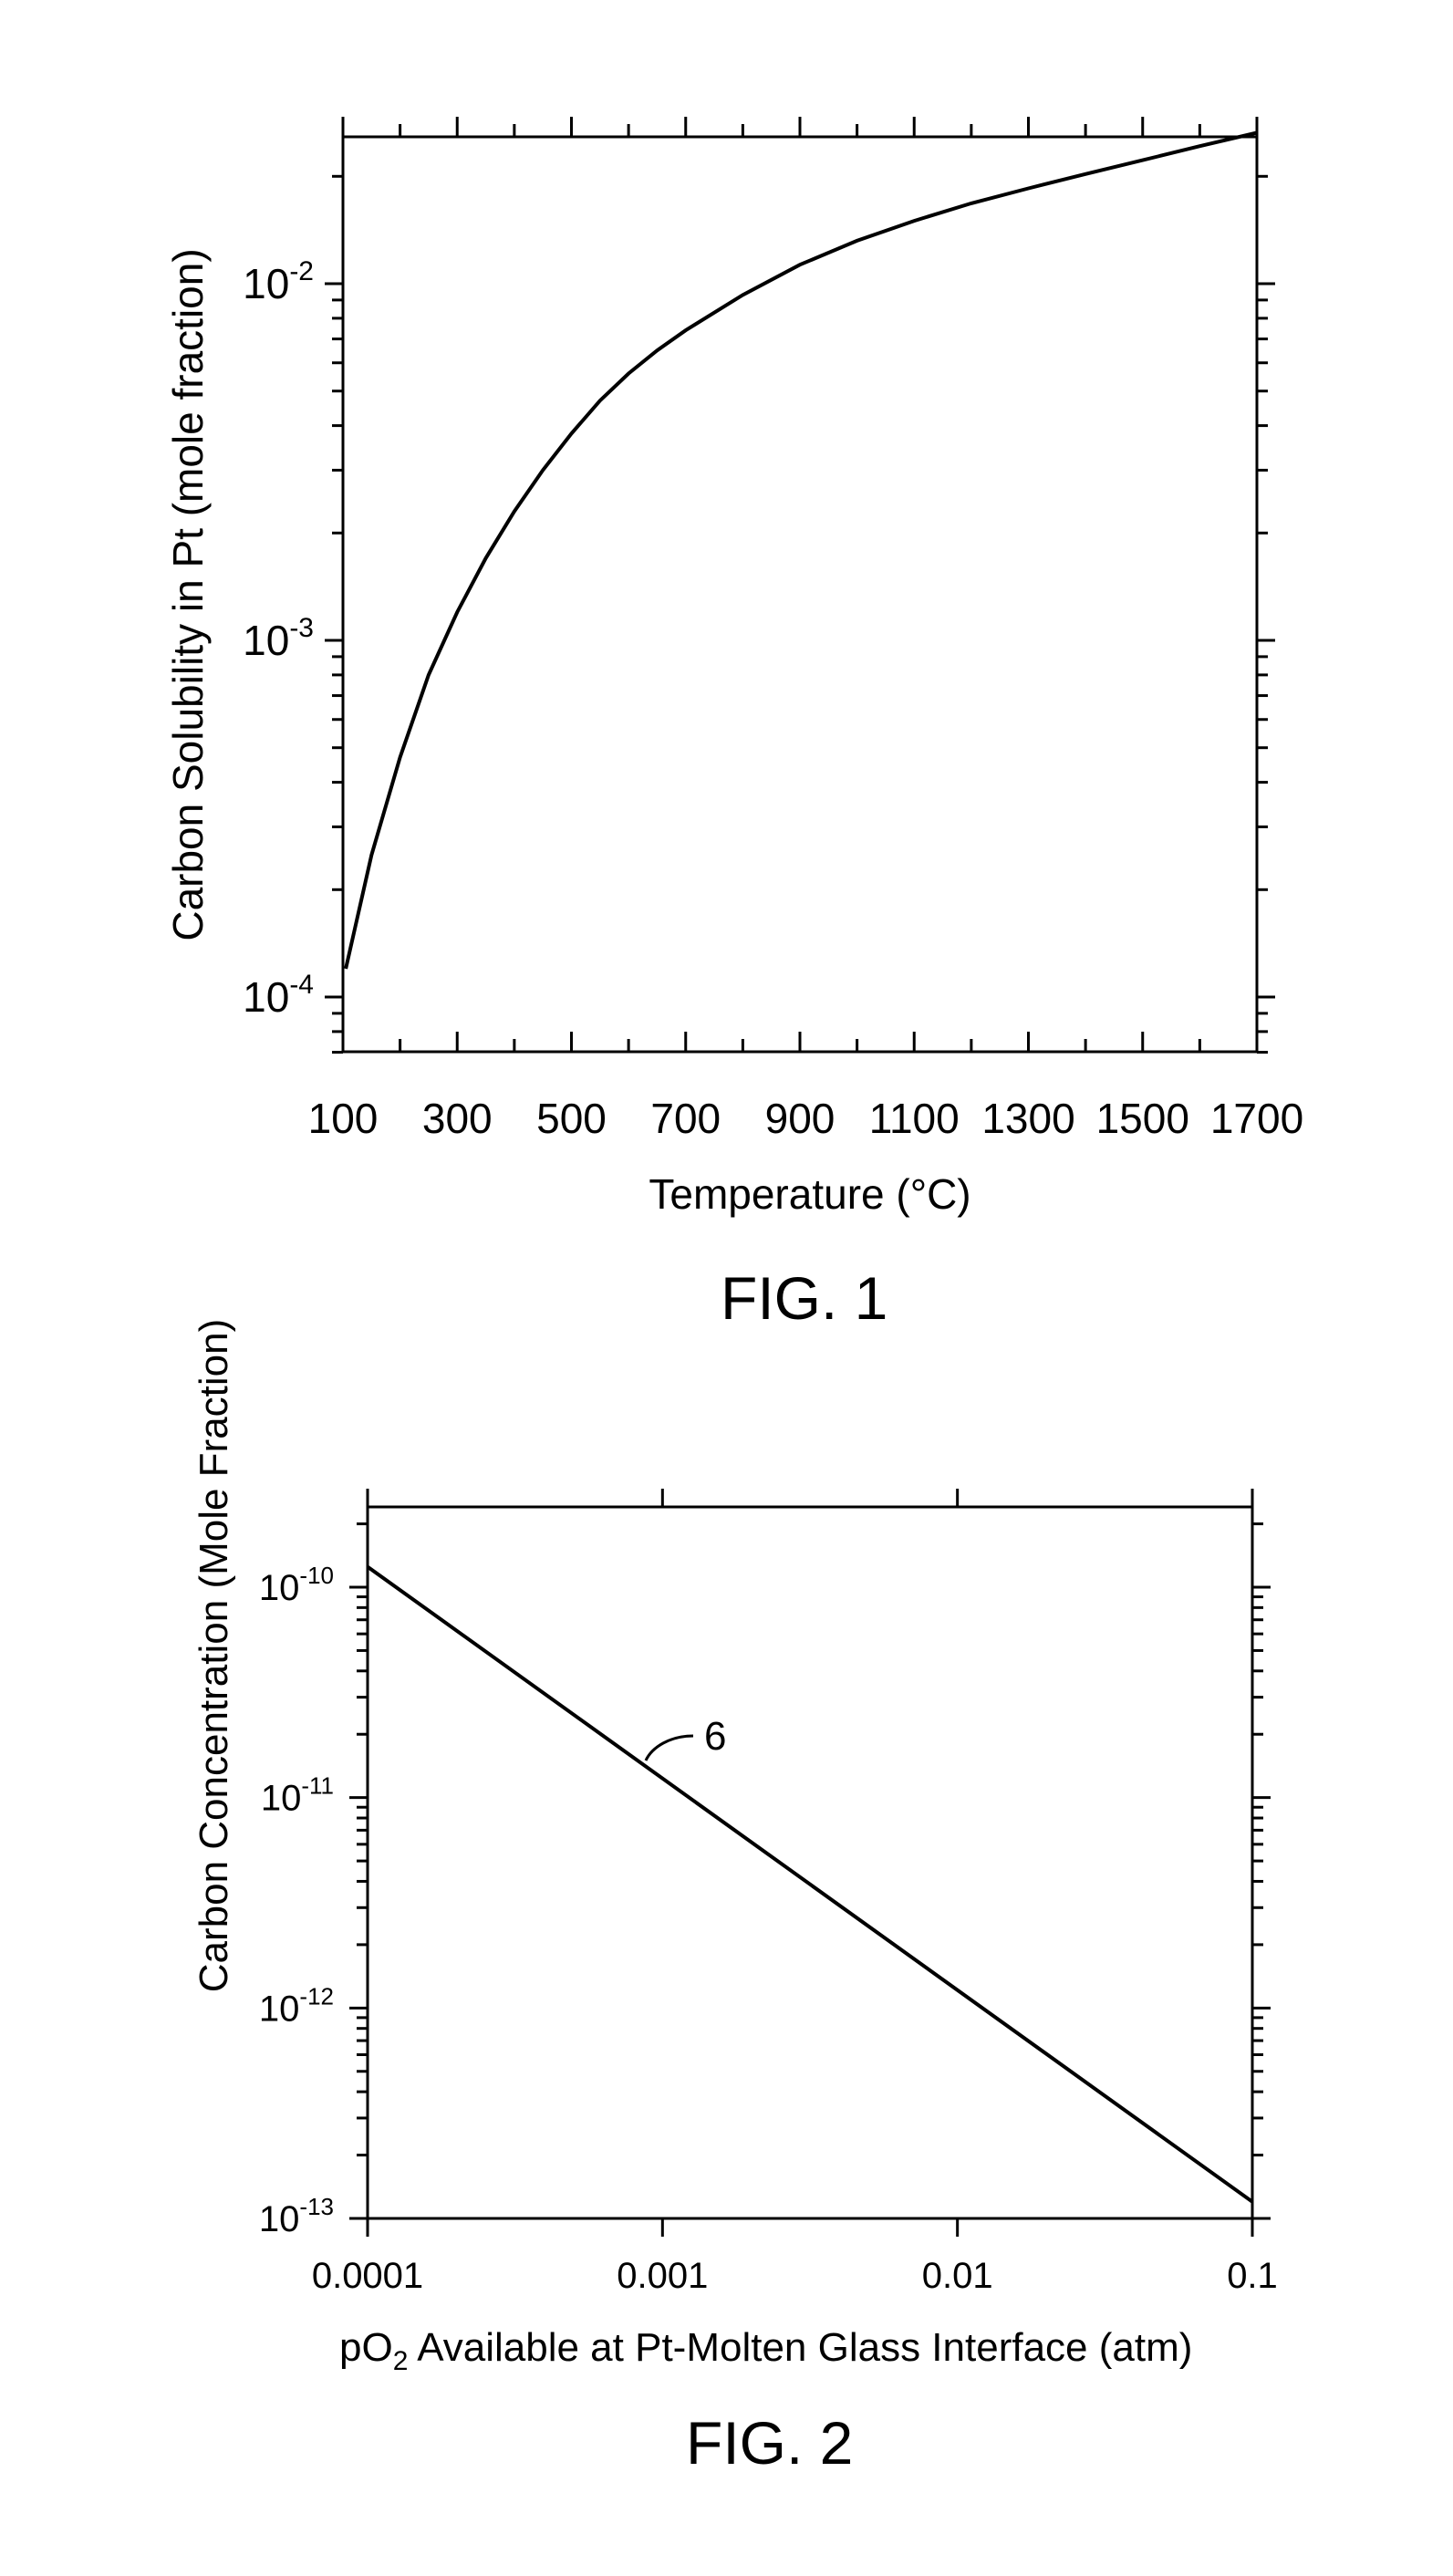  What do you see at coordinates (669, 1748) in the screenshot?
I see `annotation-leader` at bounding box center [669, 1748].